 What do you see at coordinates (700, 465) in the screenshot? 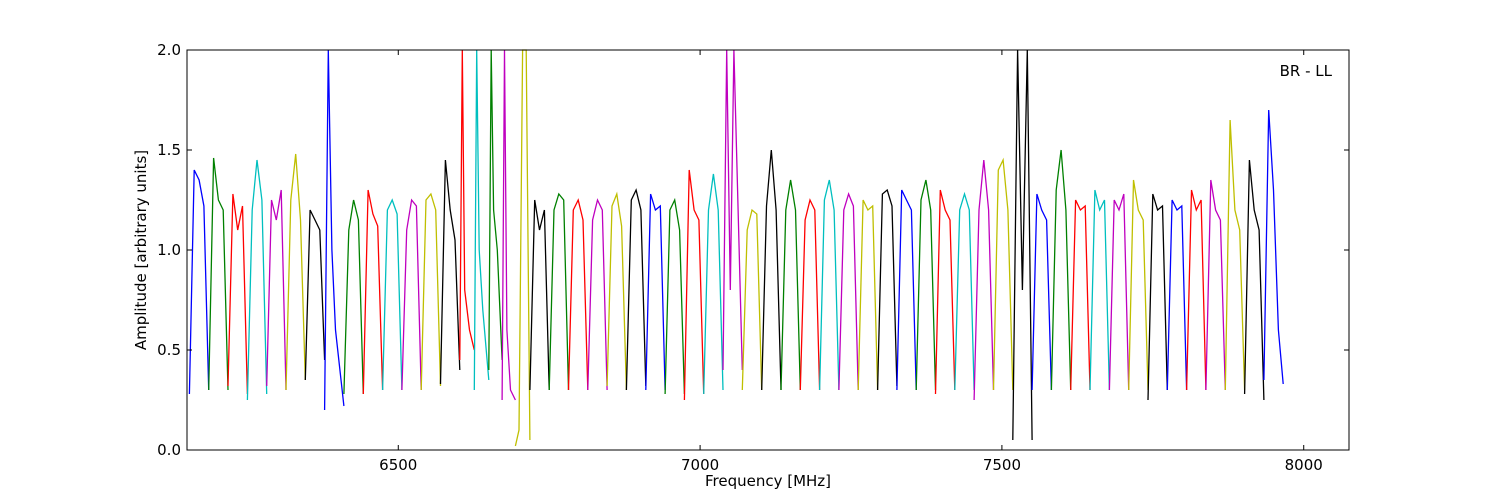
I see `x-tick-label-1: 7000` at bounding box center [700, 465].